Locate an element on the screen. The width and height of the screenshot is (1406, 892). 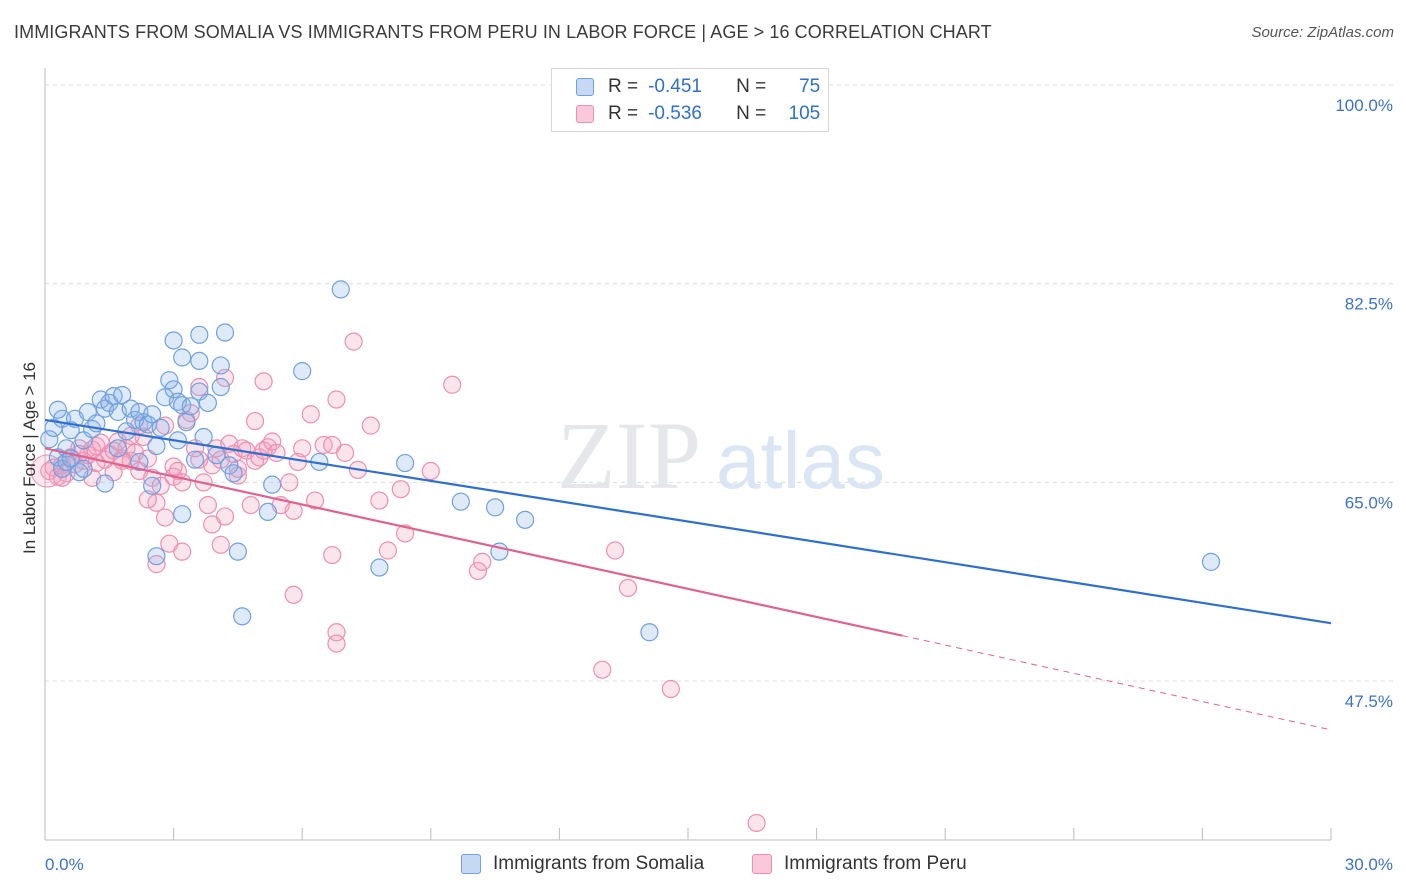
bottom-legend-label: Immigrants from Somalia is located at coordinates (599, 863).